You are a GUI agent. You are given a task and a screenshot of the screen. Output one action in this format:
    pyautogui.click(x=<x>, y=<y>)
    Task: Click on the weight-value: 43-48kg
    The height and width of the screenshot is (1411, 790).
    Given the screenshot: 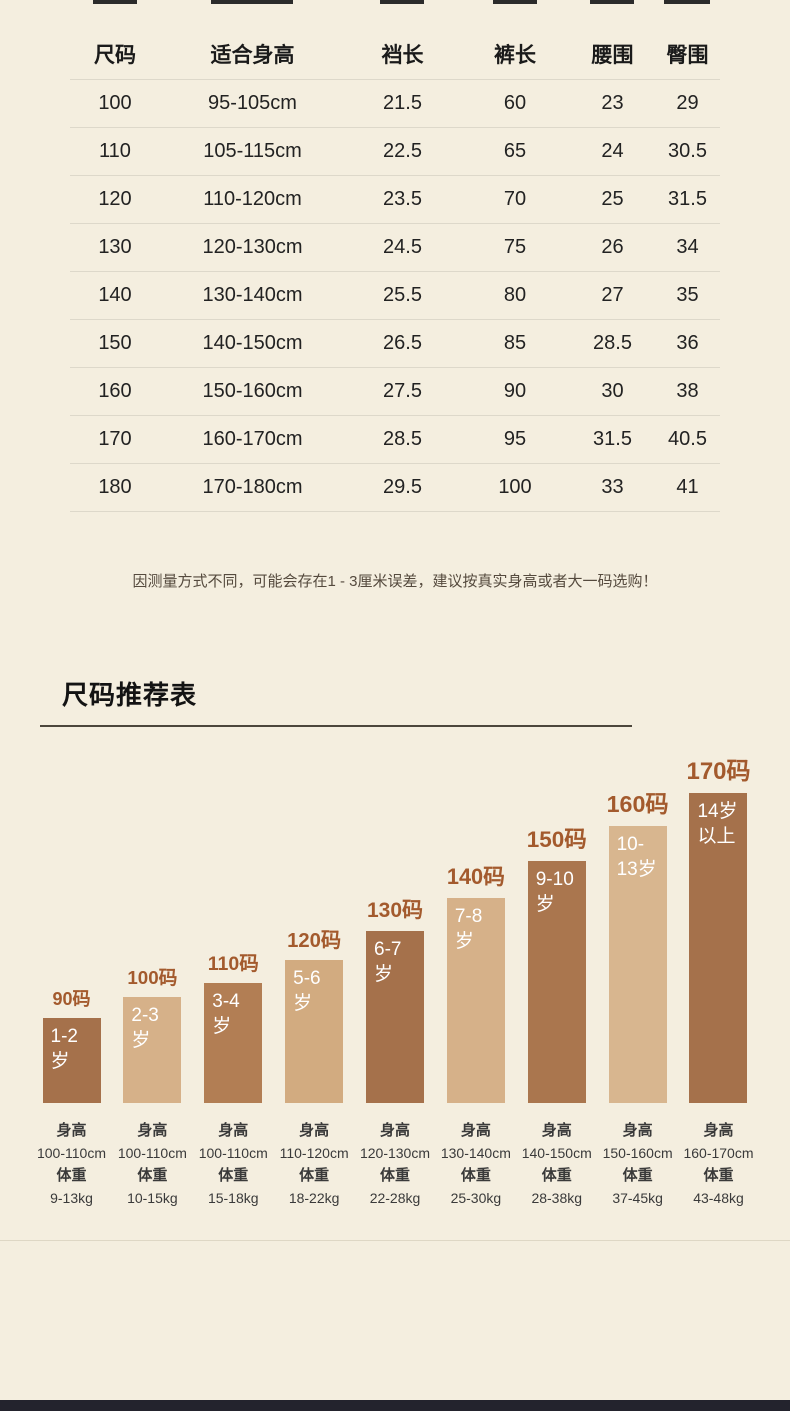 What is the action you would take?
    pyautogui.click(x=718, y=1198)
    